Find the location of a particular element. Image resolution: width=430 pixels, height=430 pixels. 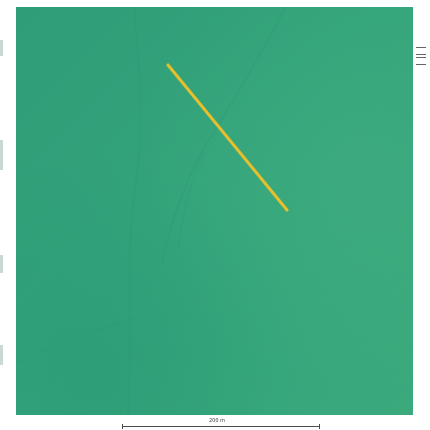

scale-tick-start is located at coordinates (122, 426).